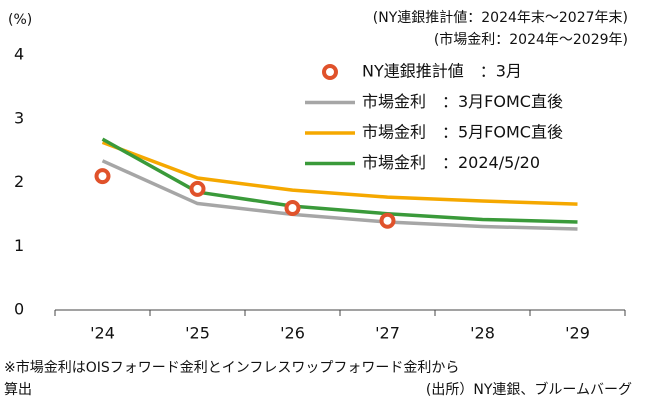 This screenshot has height=401, width=646. What do you see at coordinates (500, 18) in the screenshot?
I see `note: (NY連銀推計値：2024年末～2027年末)` at bounding box center [500, 18].